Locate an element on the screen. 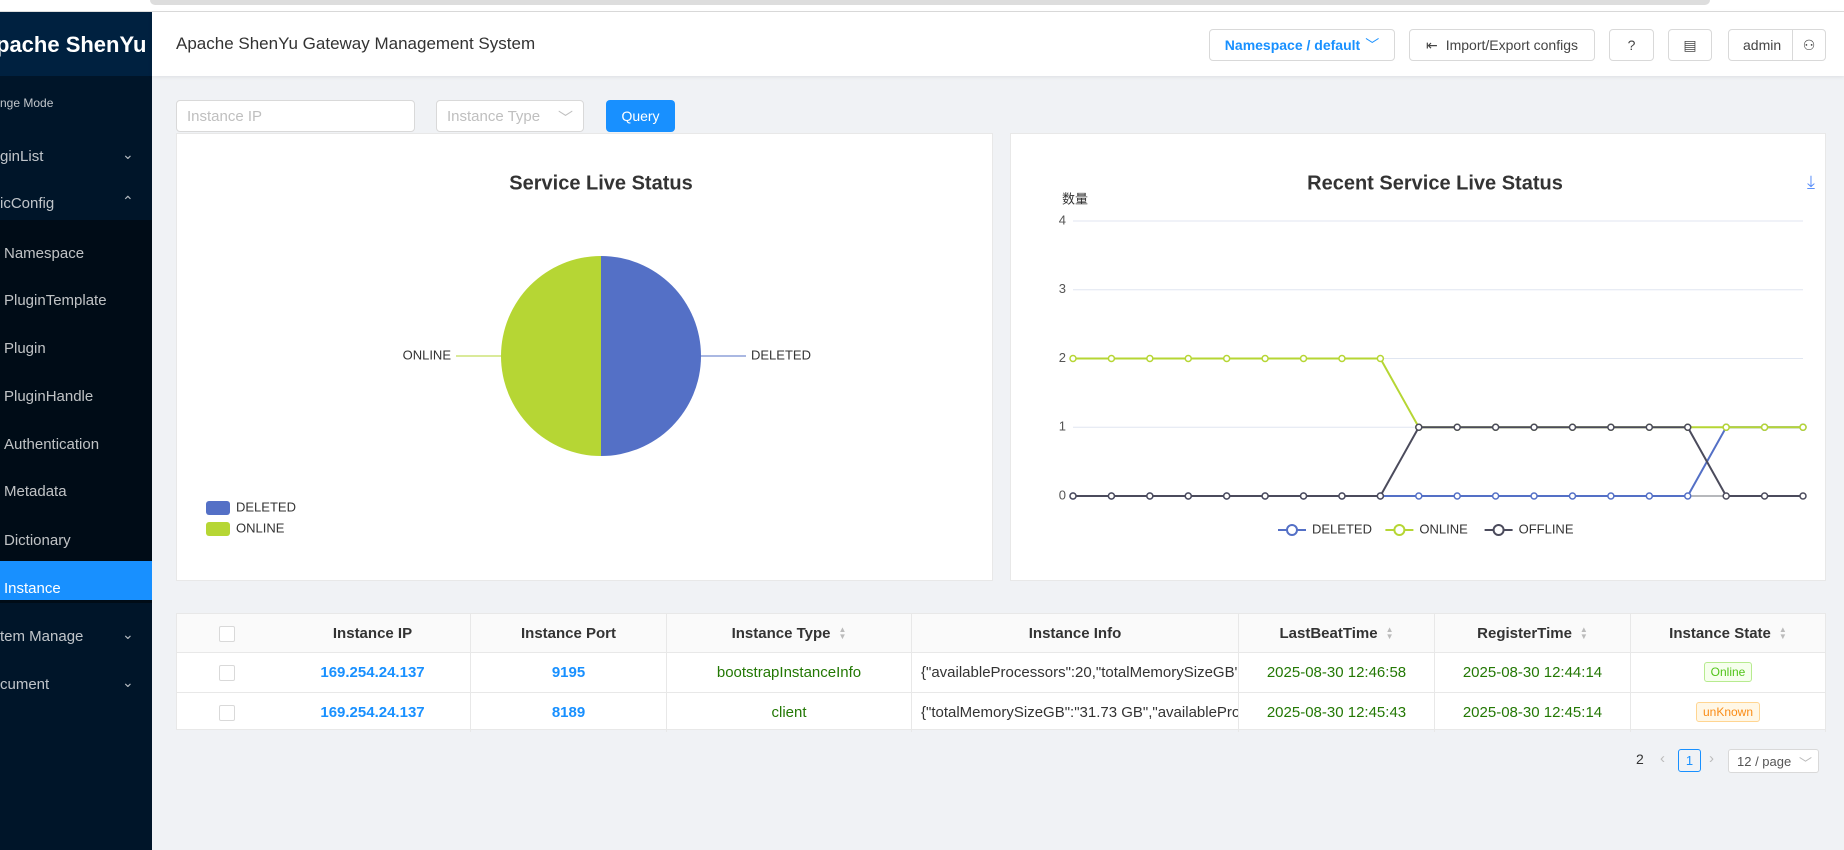 This screenshot has width=1844, height=850. import-export-button: ⇤ Import/Export configs is located at coordinates (1502, 45).